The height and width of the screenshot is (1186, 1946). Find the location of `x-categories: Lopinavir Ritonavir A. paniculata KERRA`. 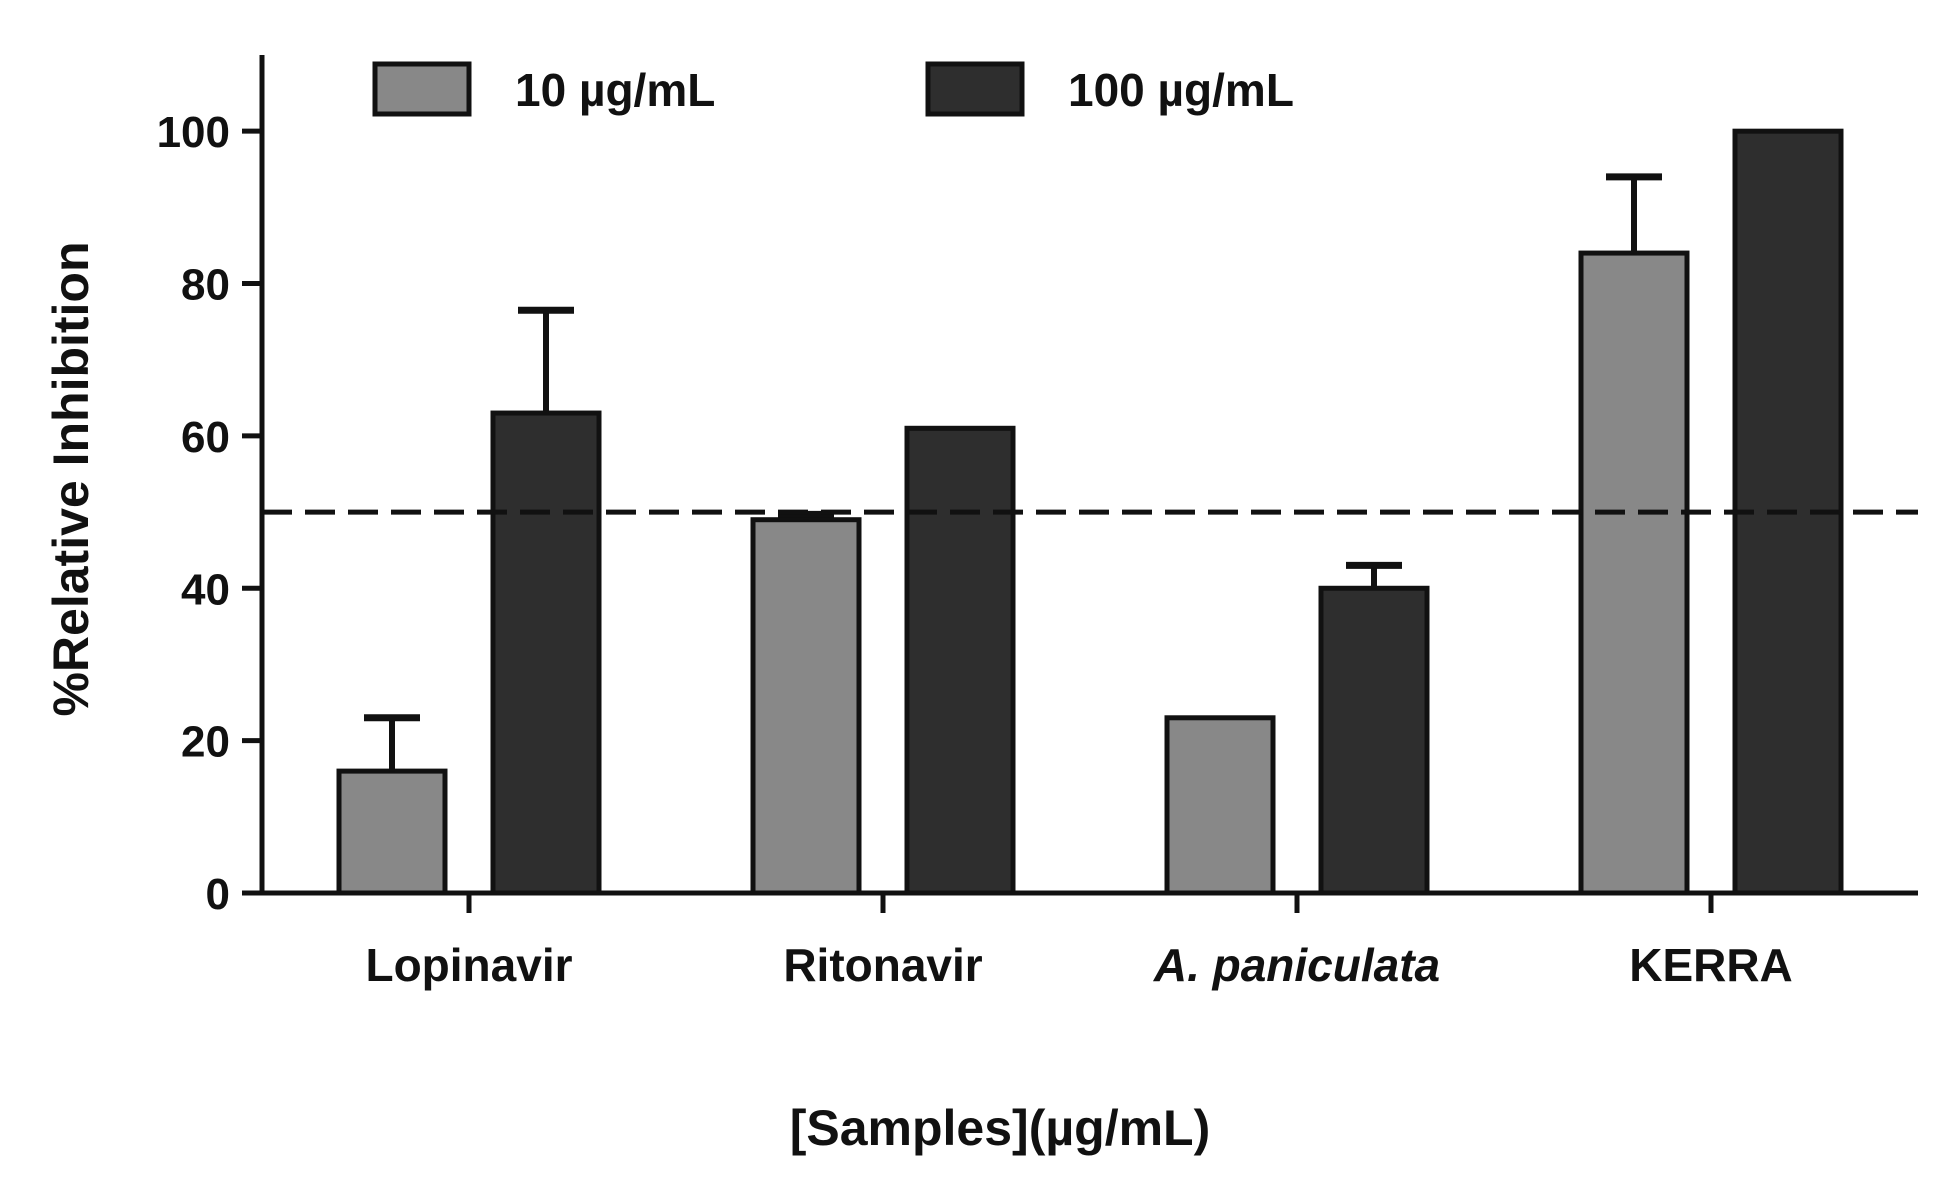

x-categories: Lopinavir Ritonavir A. paniculata KERRA is located at coordinates (1079, 942).